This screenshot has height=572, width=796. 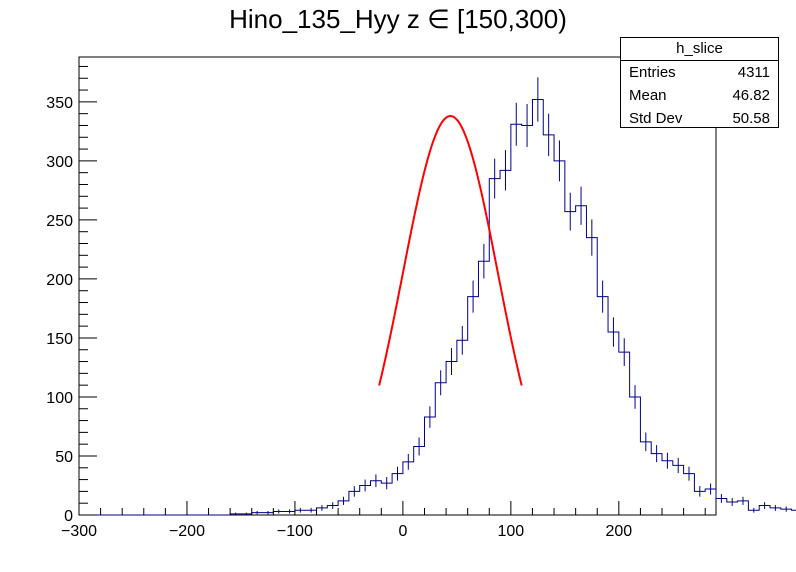 I want to click on stats-mean-row: Mean 46.82, so click(x=699, y=95).